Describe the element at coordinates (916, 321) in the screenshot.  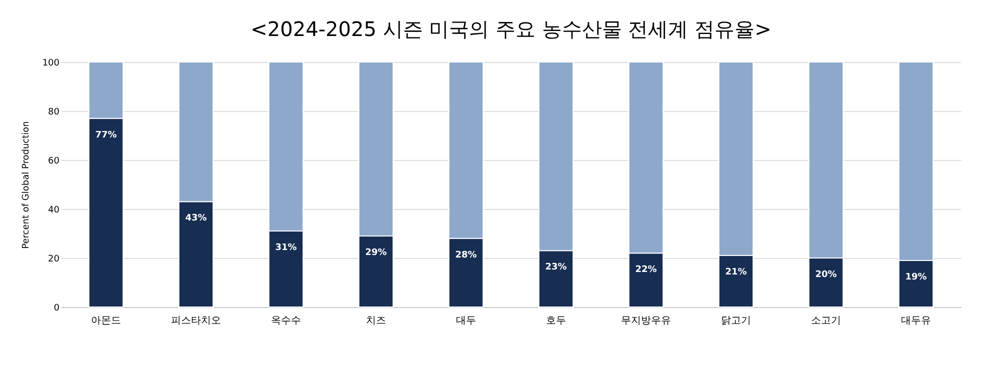
I see `x-tick-label: 대두유` at that location.